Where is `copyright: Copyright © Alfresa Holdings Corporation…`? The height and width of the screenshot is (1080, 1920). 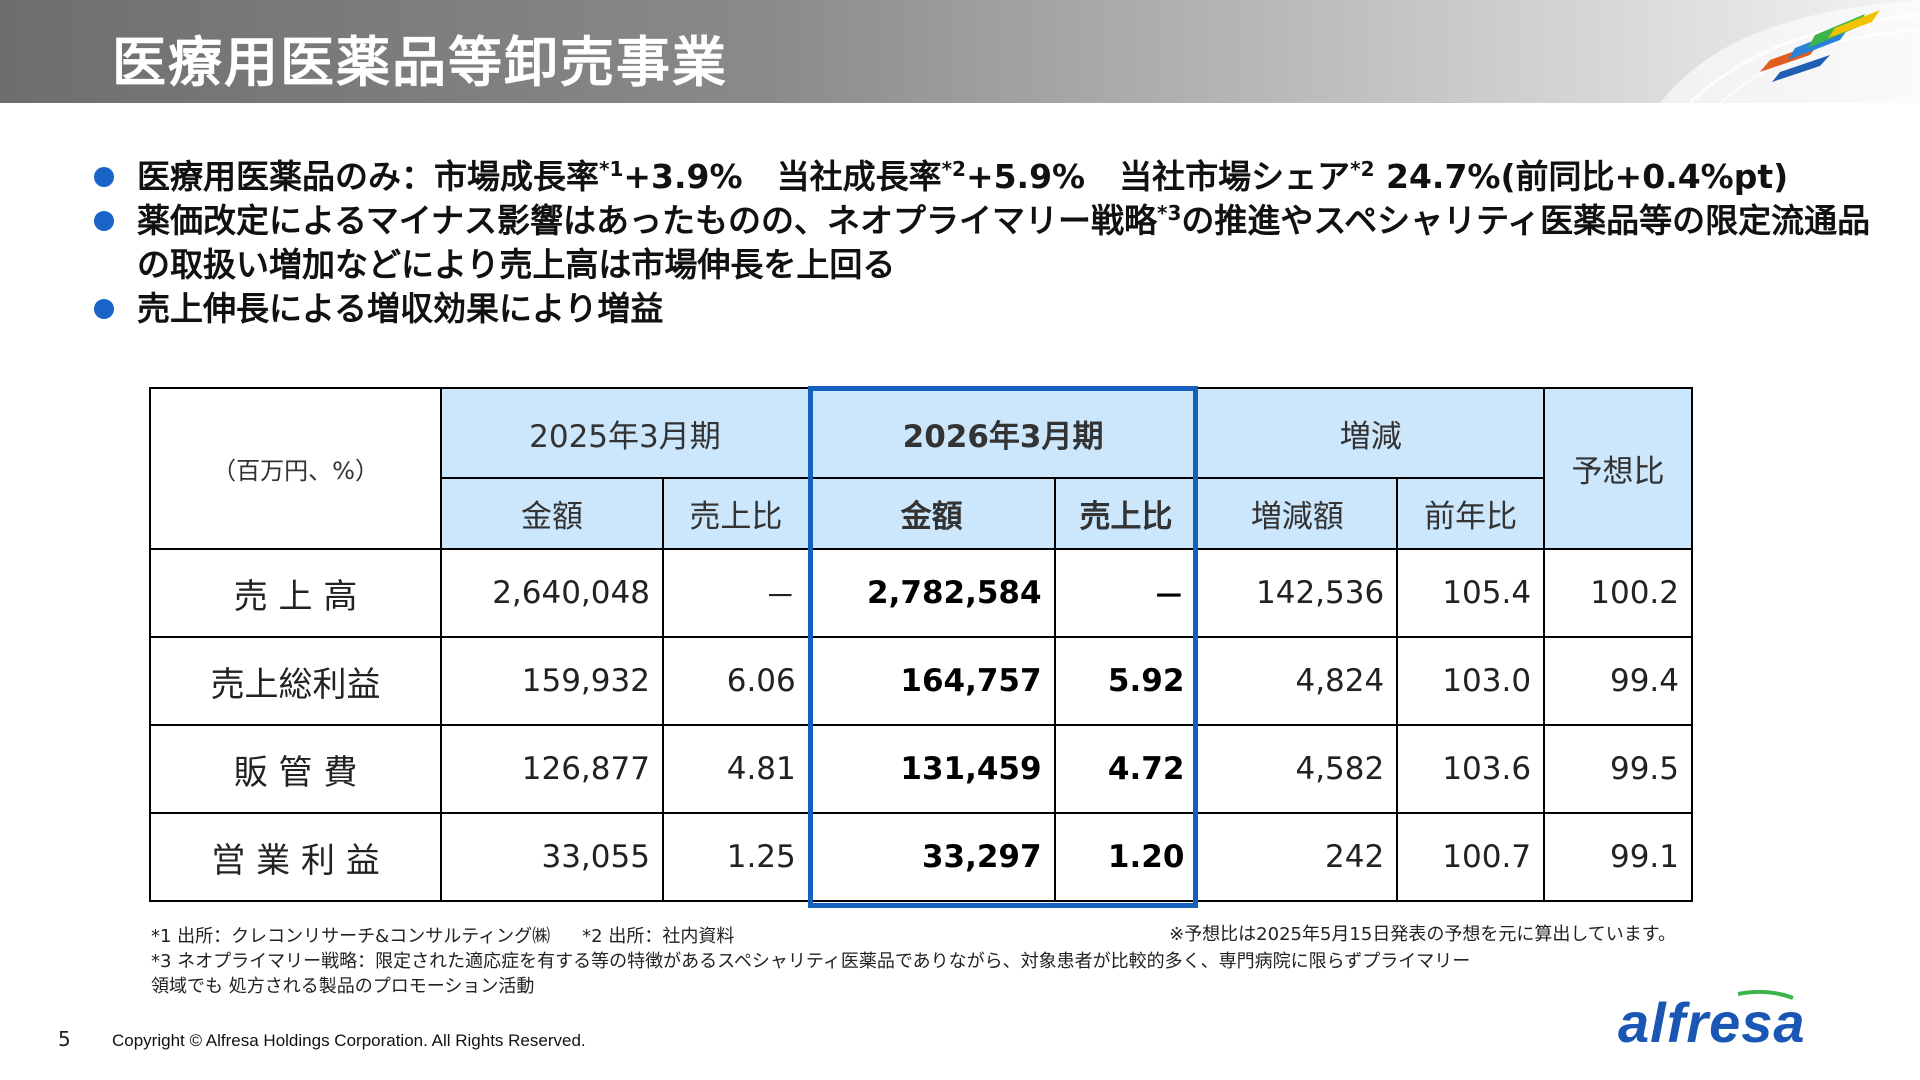 copyright: Copyright © Alfresa Holdings Corporation… is located at coordinates (349, 1040).